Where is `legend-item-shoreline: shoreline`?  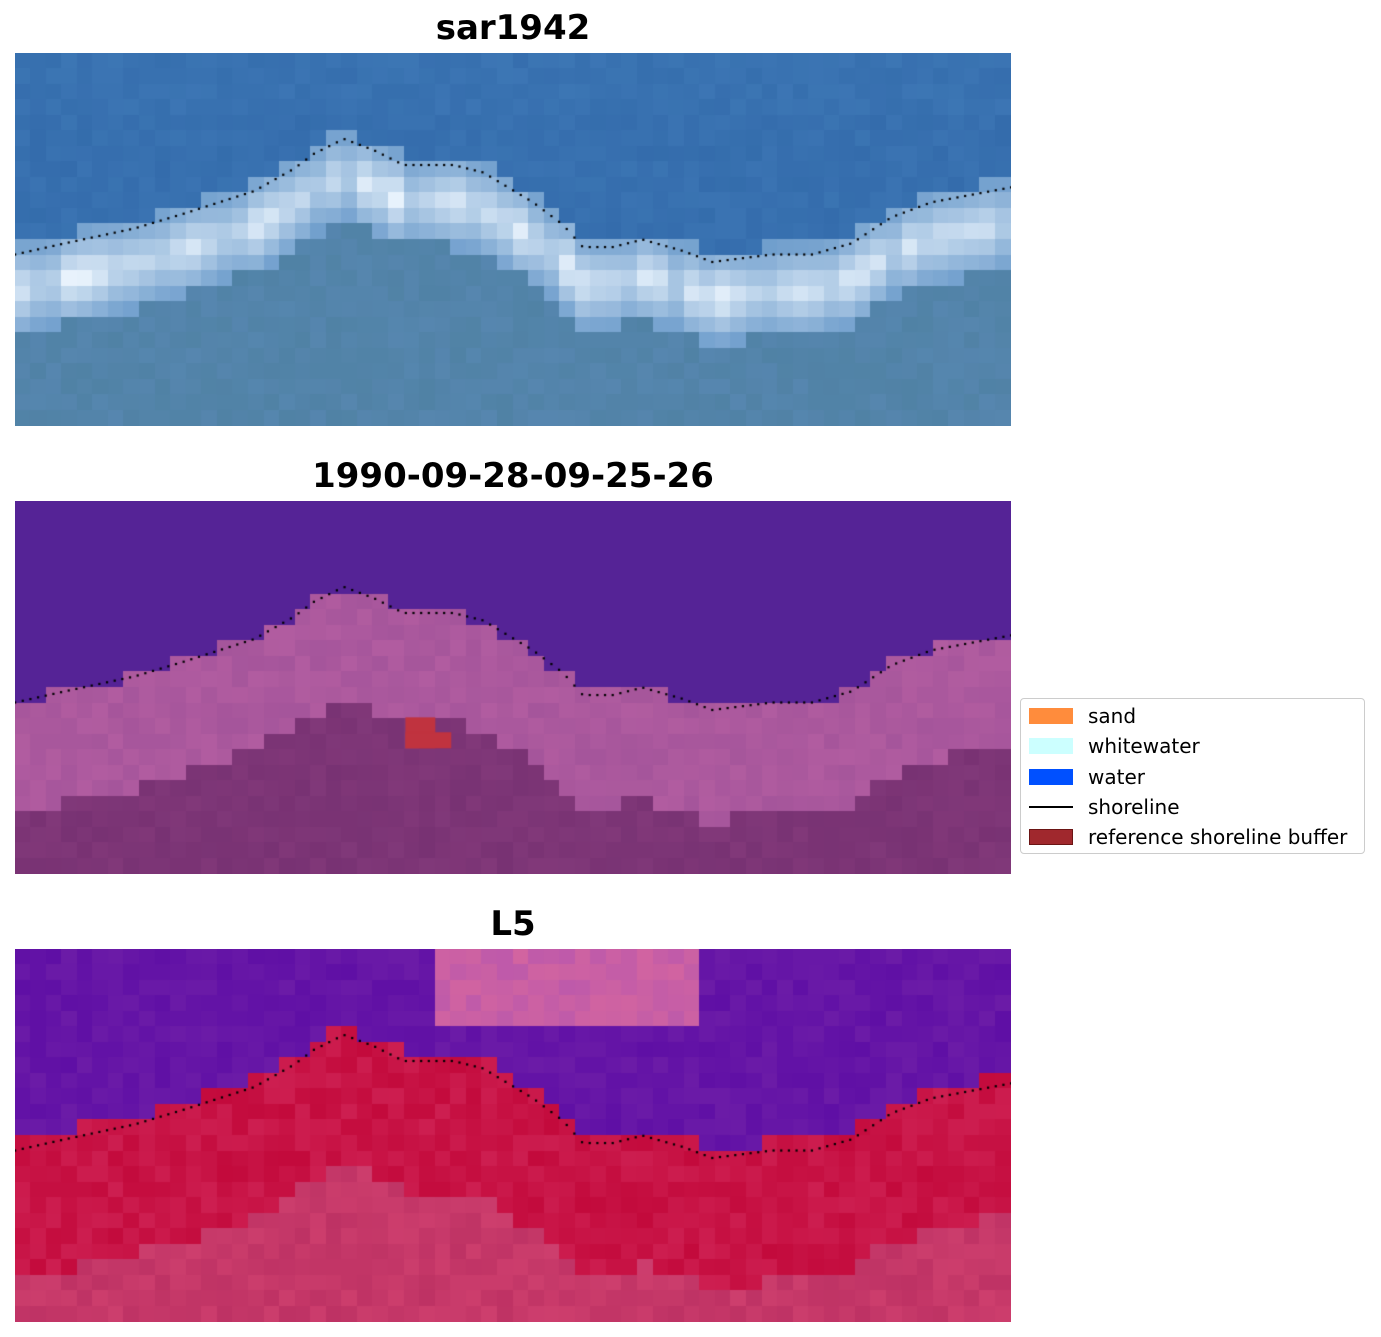 legend-item-shoreline: shoreline is located at coordinates (1104, 807).